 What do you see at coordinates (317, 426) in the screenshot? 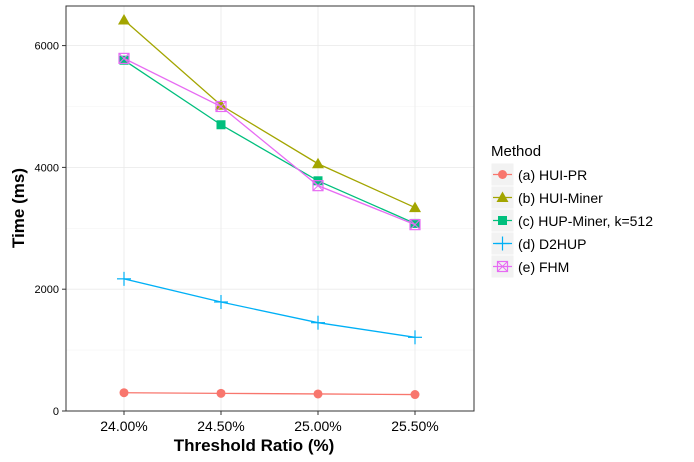
I see `x-tick-label: 25.00%` at bounding box center [317, 426].